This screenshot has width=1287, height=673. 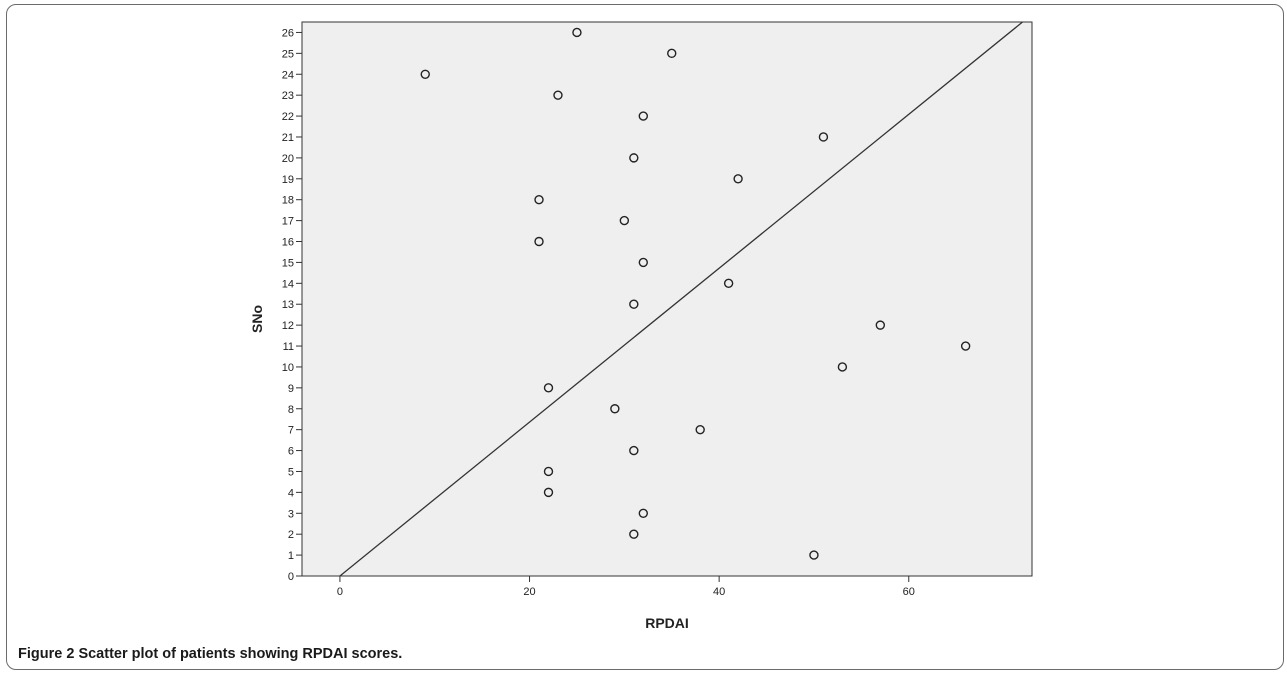 What do you see at coordinates (288, 368) in the screenshot?
I see `y-tick-label: 10` at bounding box center [288, 368].